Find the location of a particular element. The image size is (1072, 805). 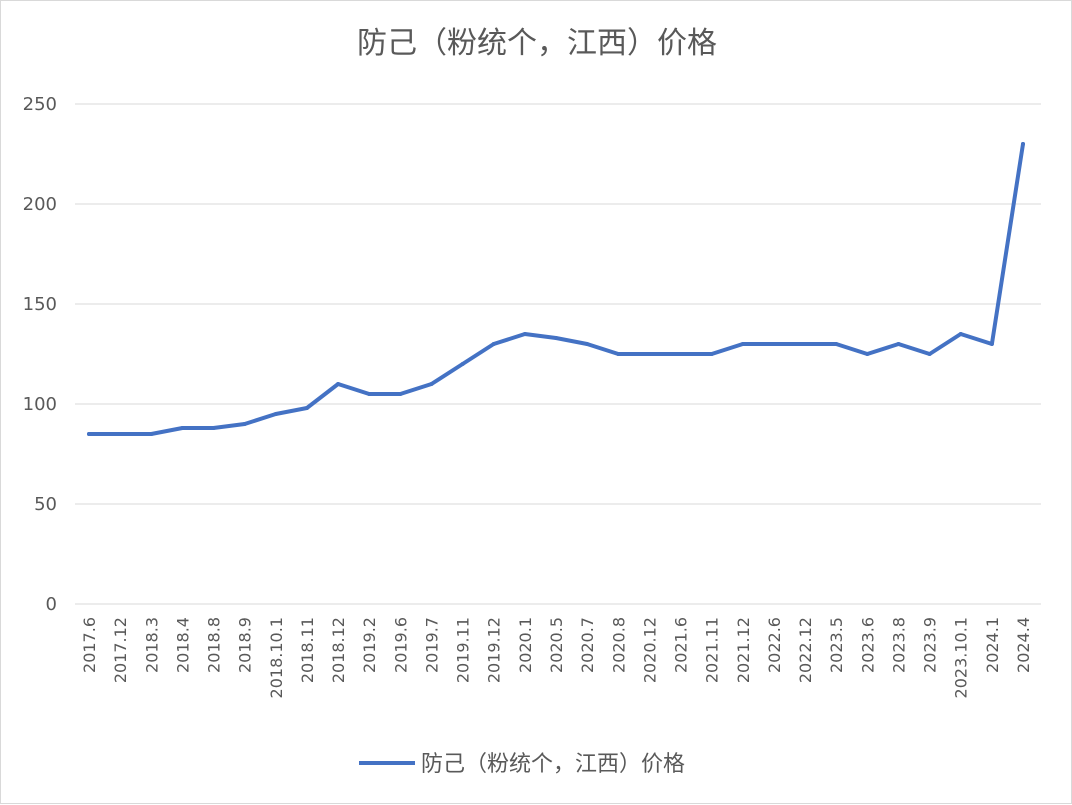

x-tick-label: 2018.9 is located at coordinates (245, 645).